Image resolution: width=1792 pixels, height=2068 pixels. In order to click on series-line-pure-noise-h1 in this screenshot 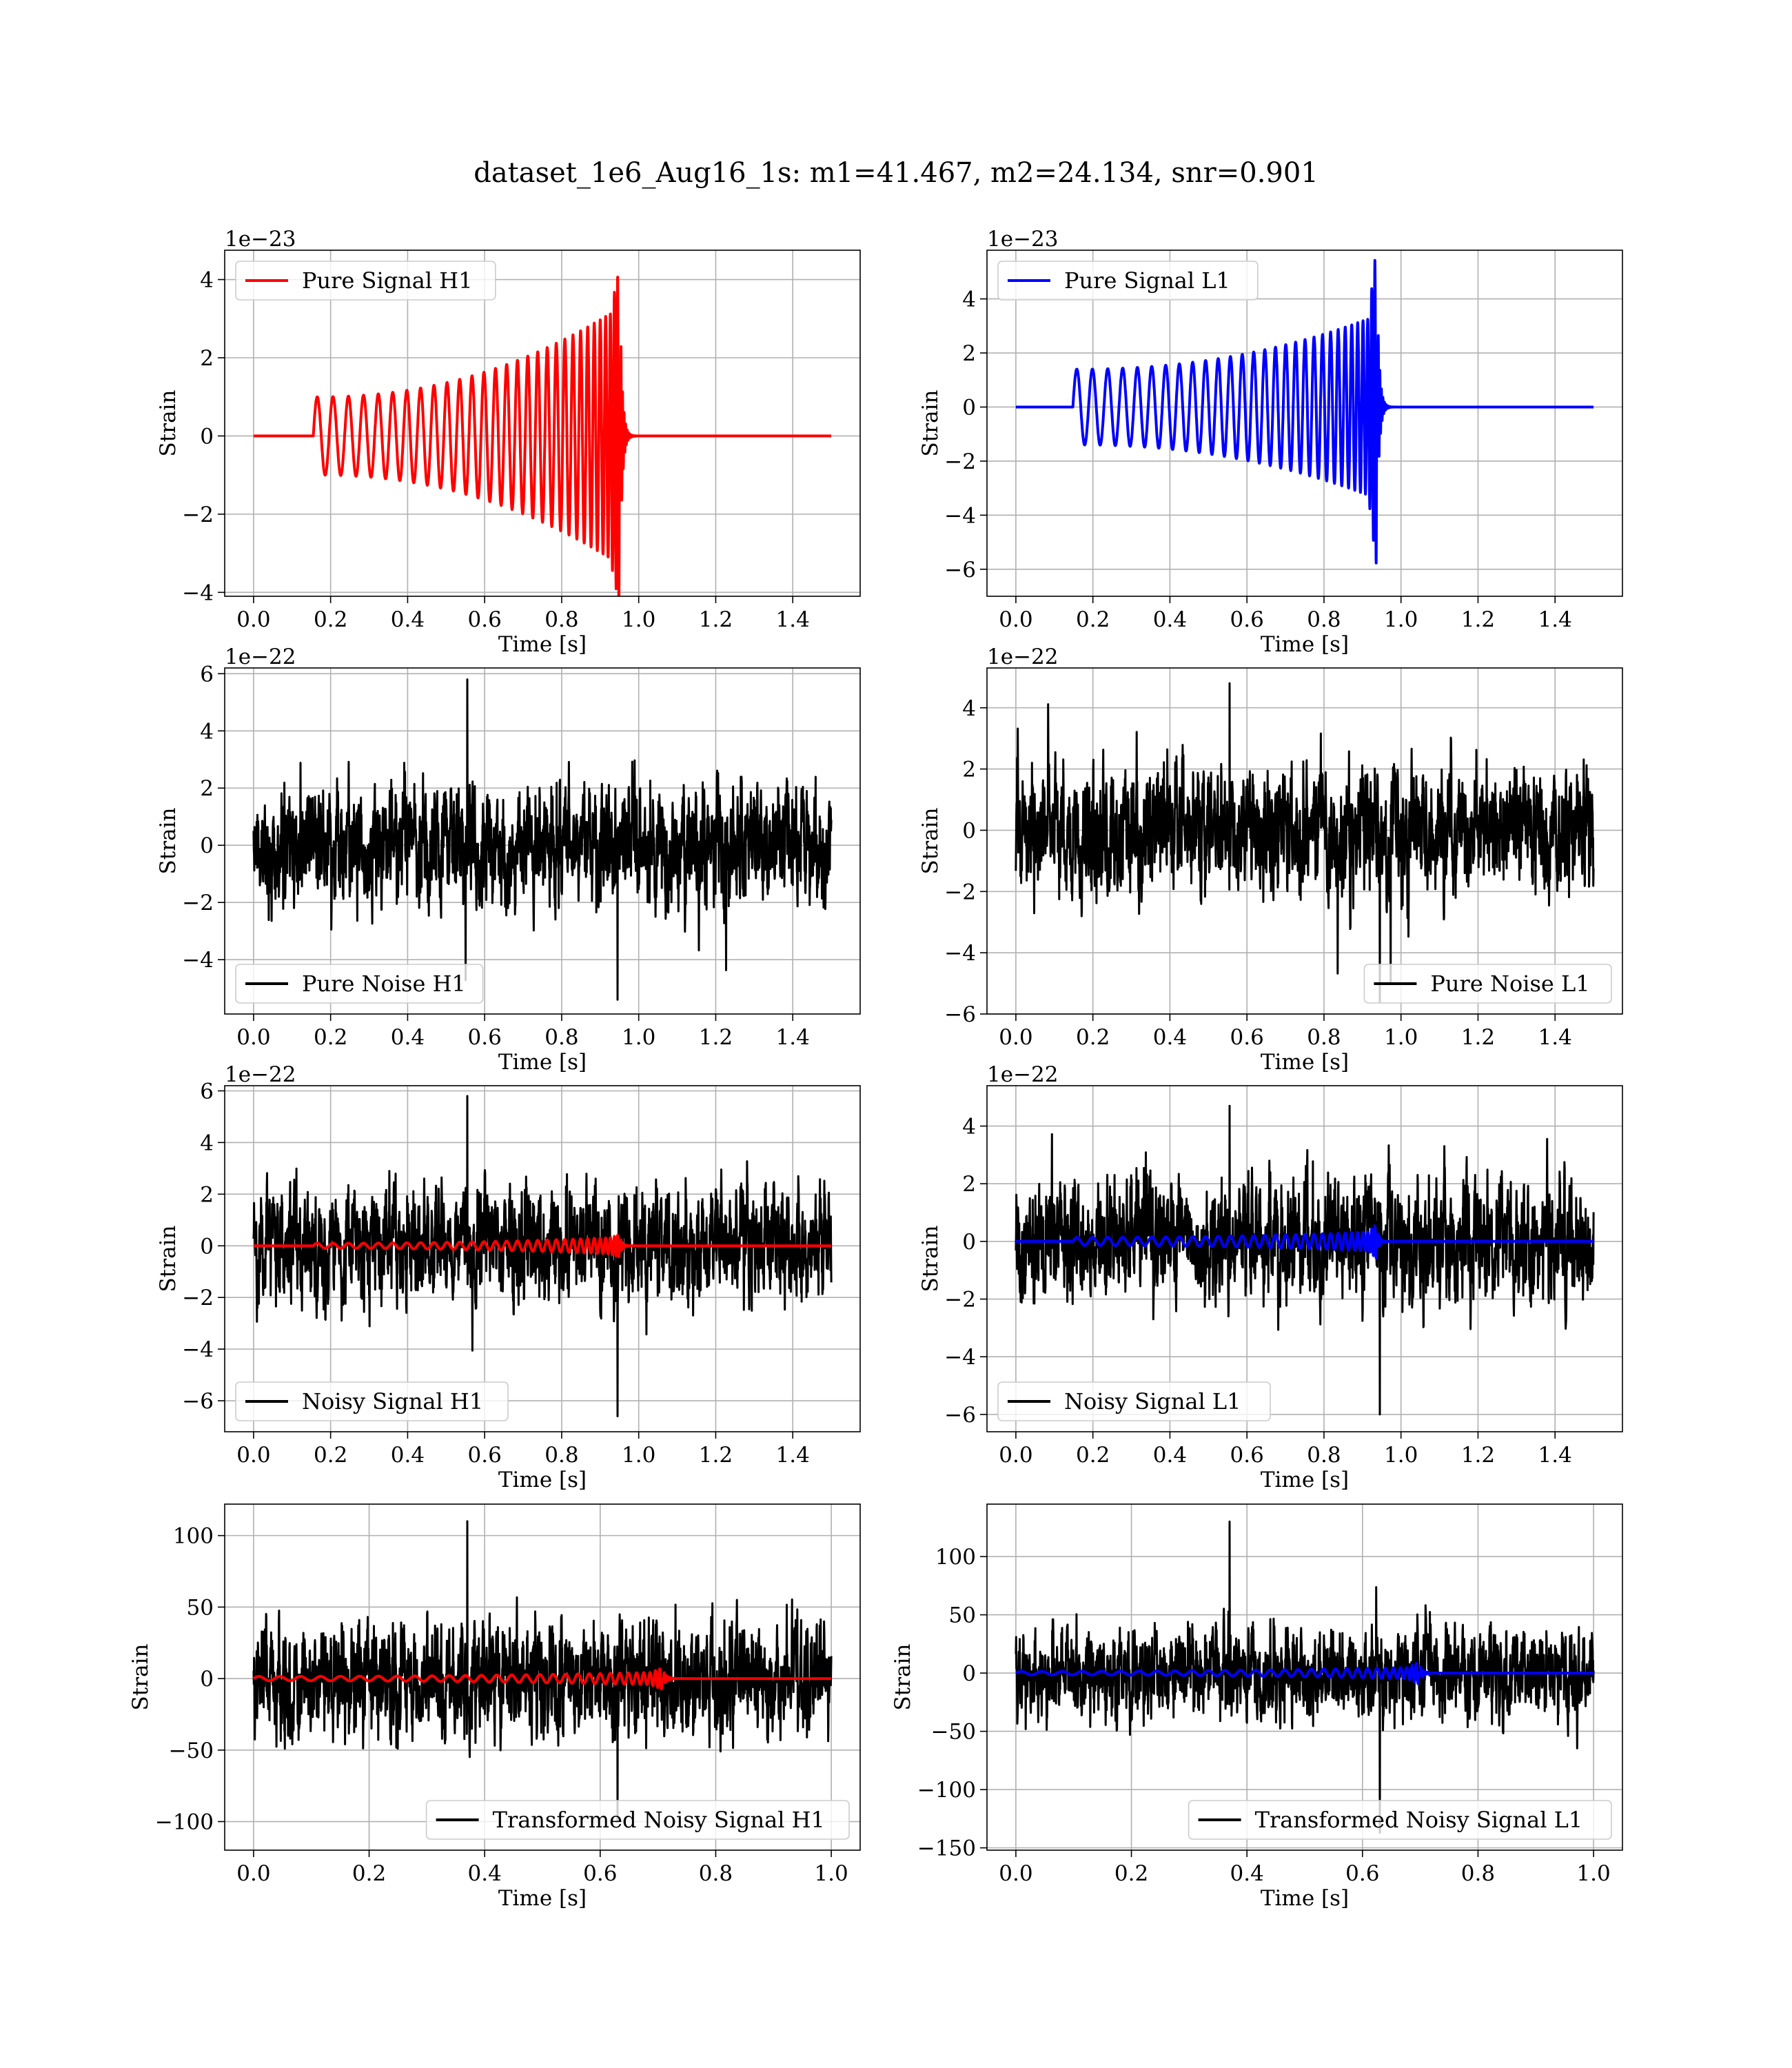, I will do `click(542, 839)`.